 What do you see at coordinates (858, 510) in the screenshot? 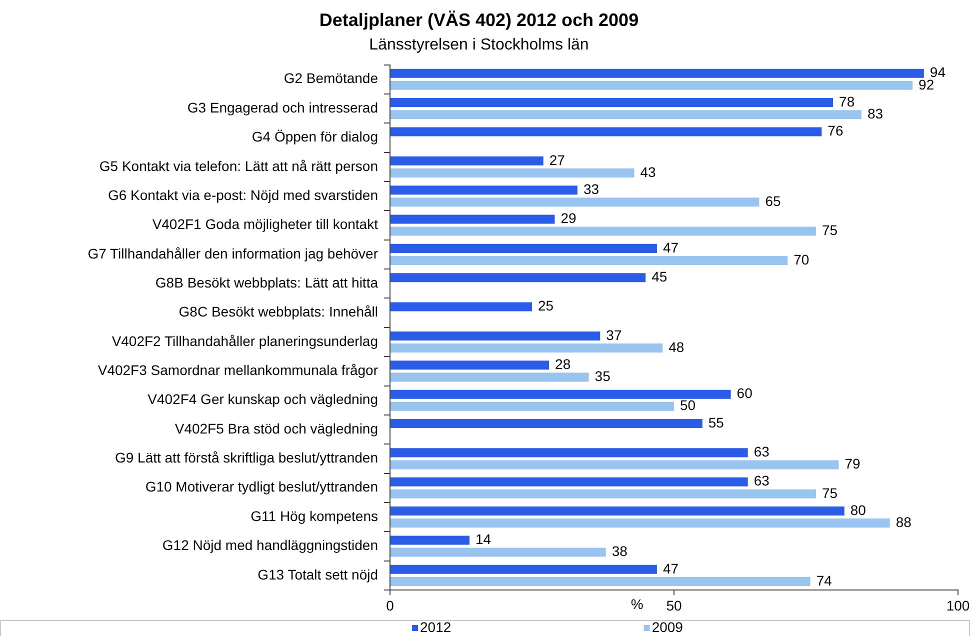
I see `data-label: 80` at bounding box center [858, 510].